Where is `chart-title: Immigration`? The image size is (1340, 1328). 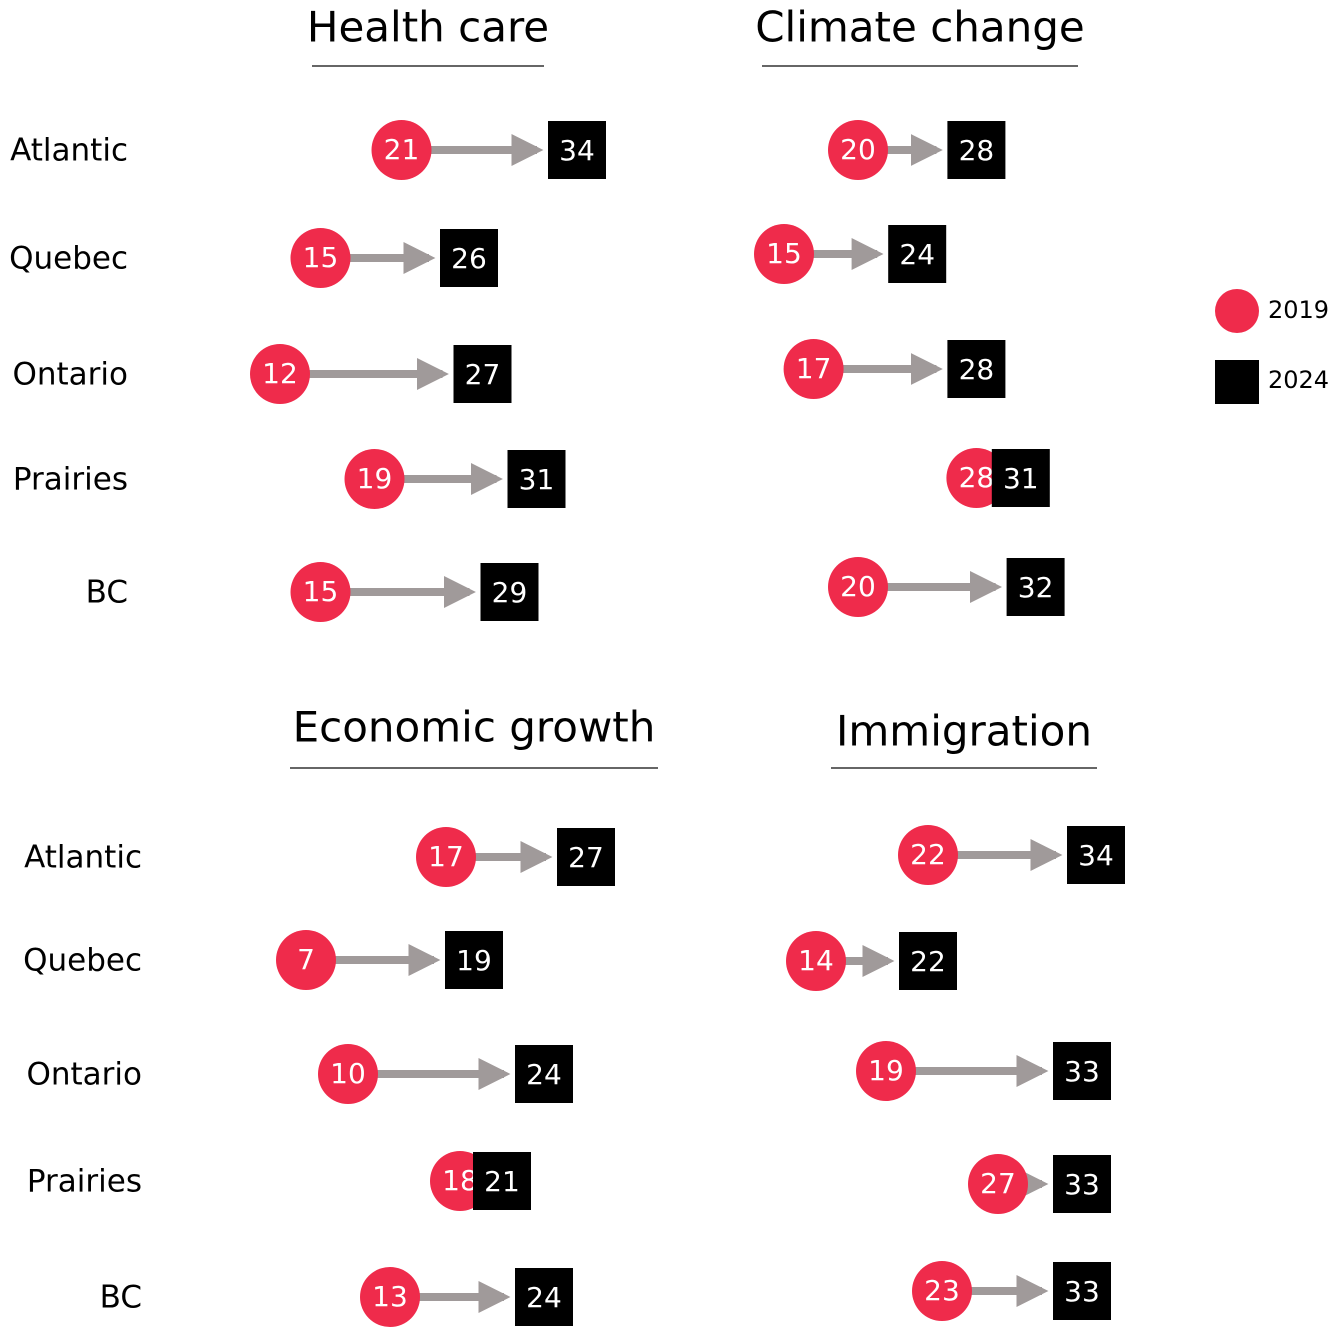 chart-title: Immigration is located at coordinates (964, 731).